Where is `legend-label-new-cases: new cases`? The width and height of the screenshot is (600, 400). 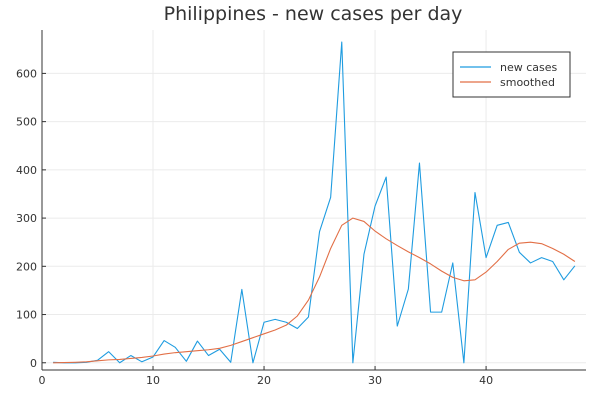 legend-label-new-cases: new cases is located at coordinates (529, 67).